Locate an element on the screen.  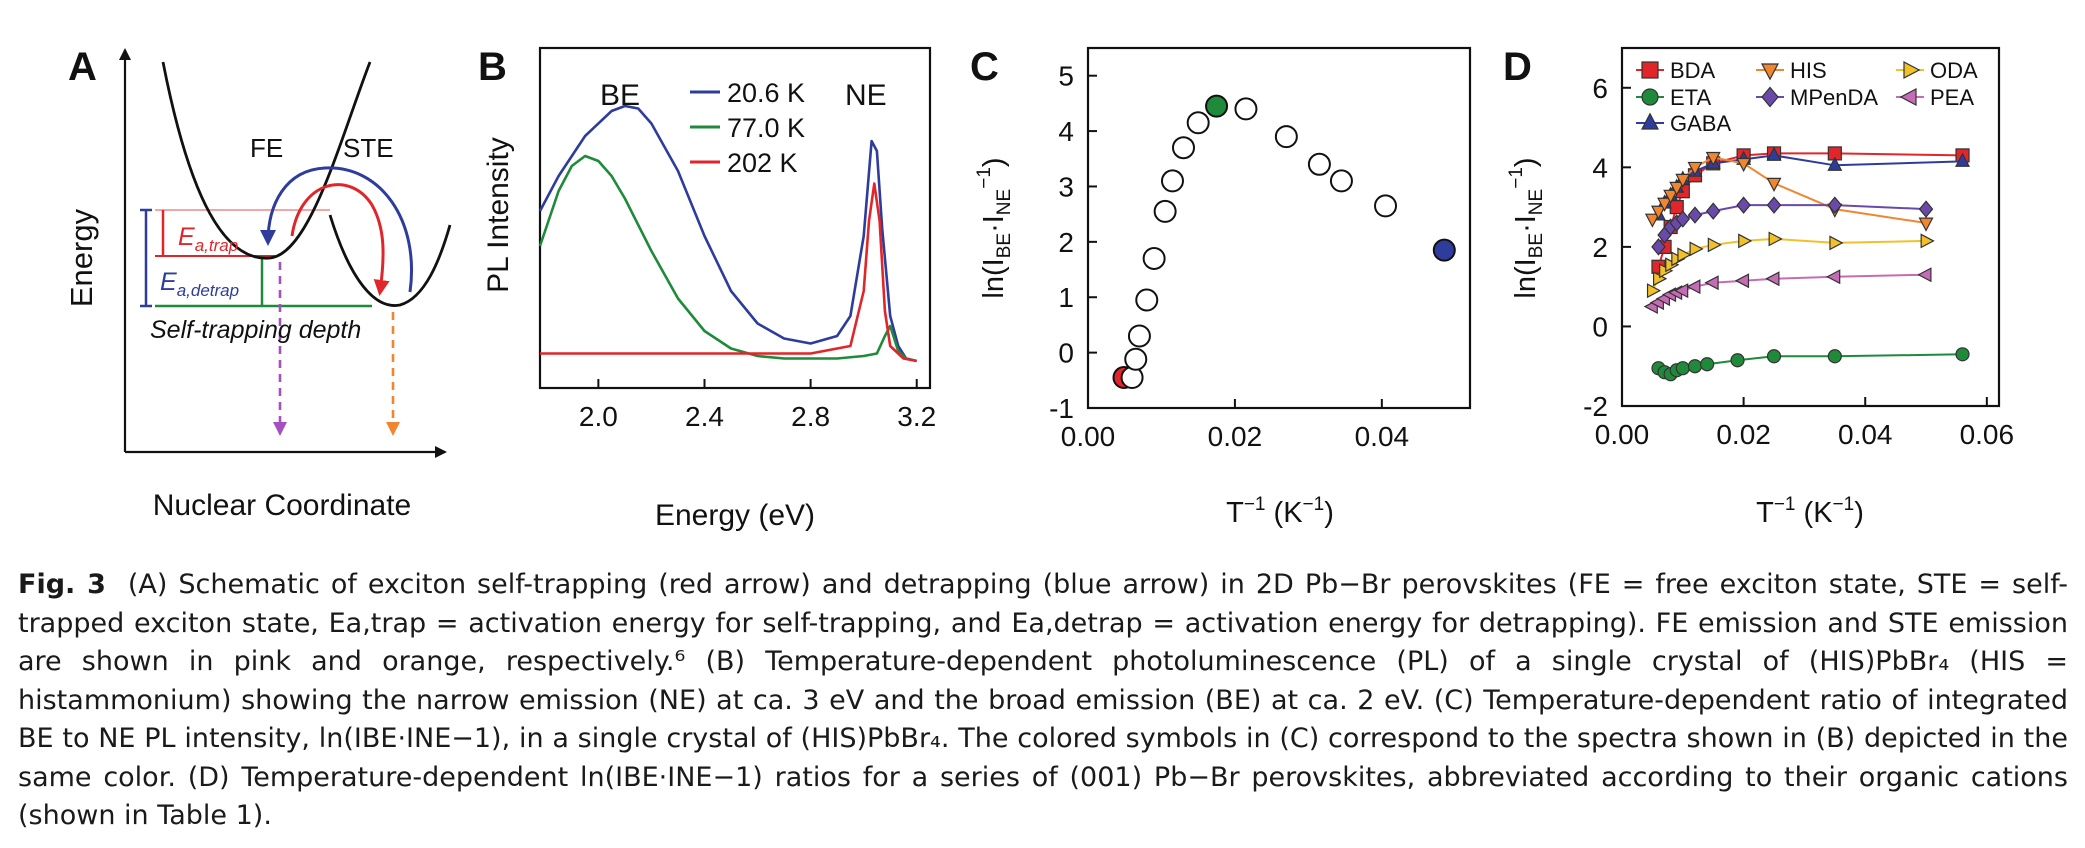
panel-b-y-label: PL Intensity is located at coordinates (498, 215).